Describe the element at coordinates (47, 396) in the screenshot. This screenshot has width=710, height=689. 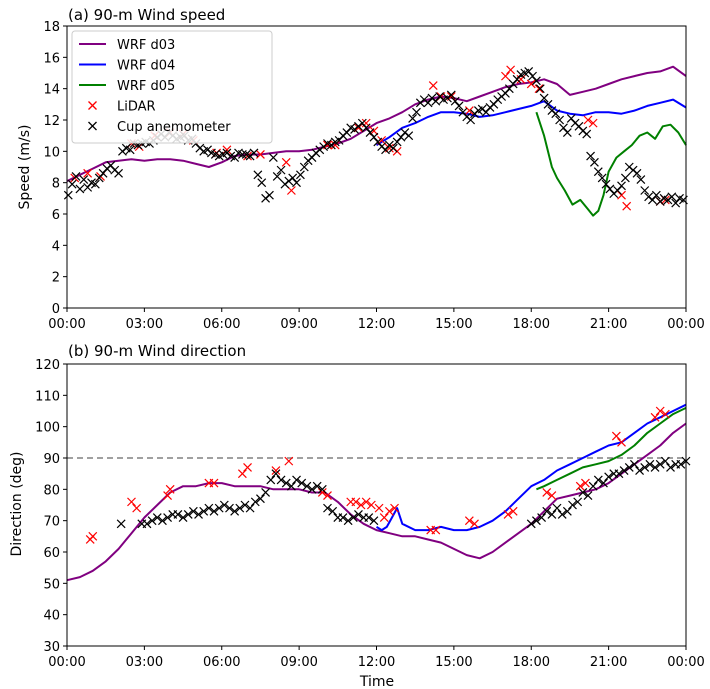
I see `direction-y-tick-label: 110` at that location.